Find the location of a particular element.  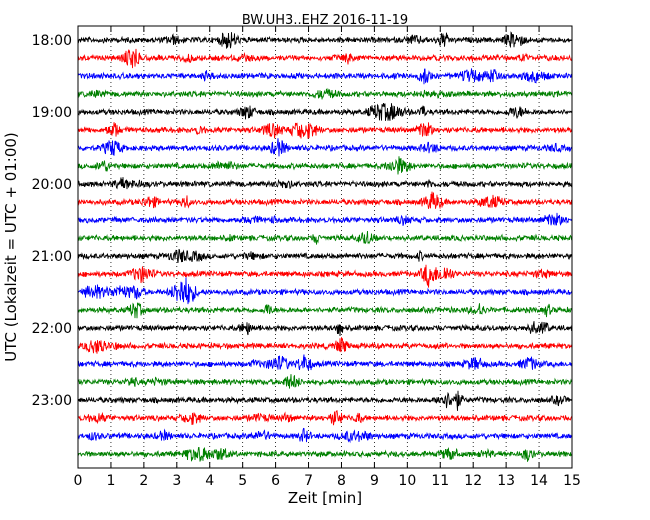

x-tick-label: 14 is located at coordinates (539, 481).